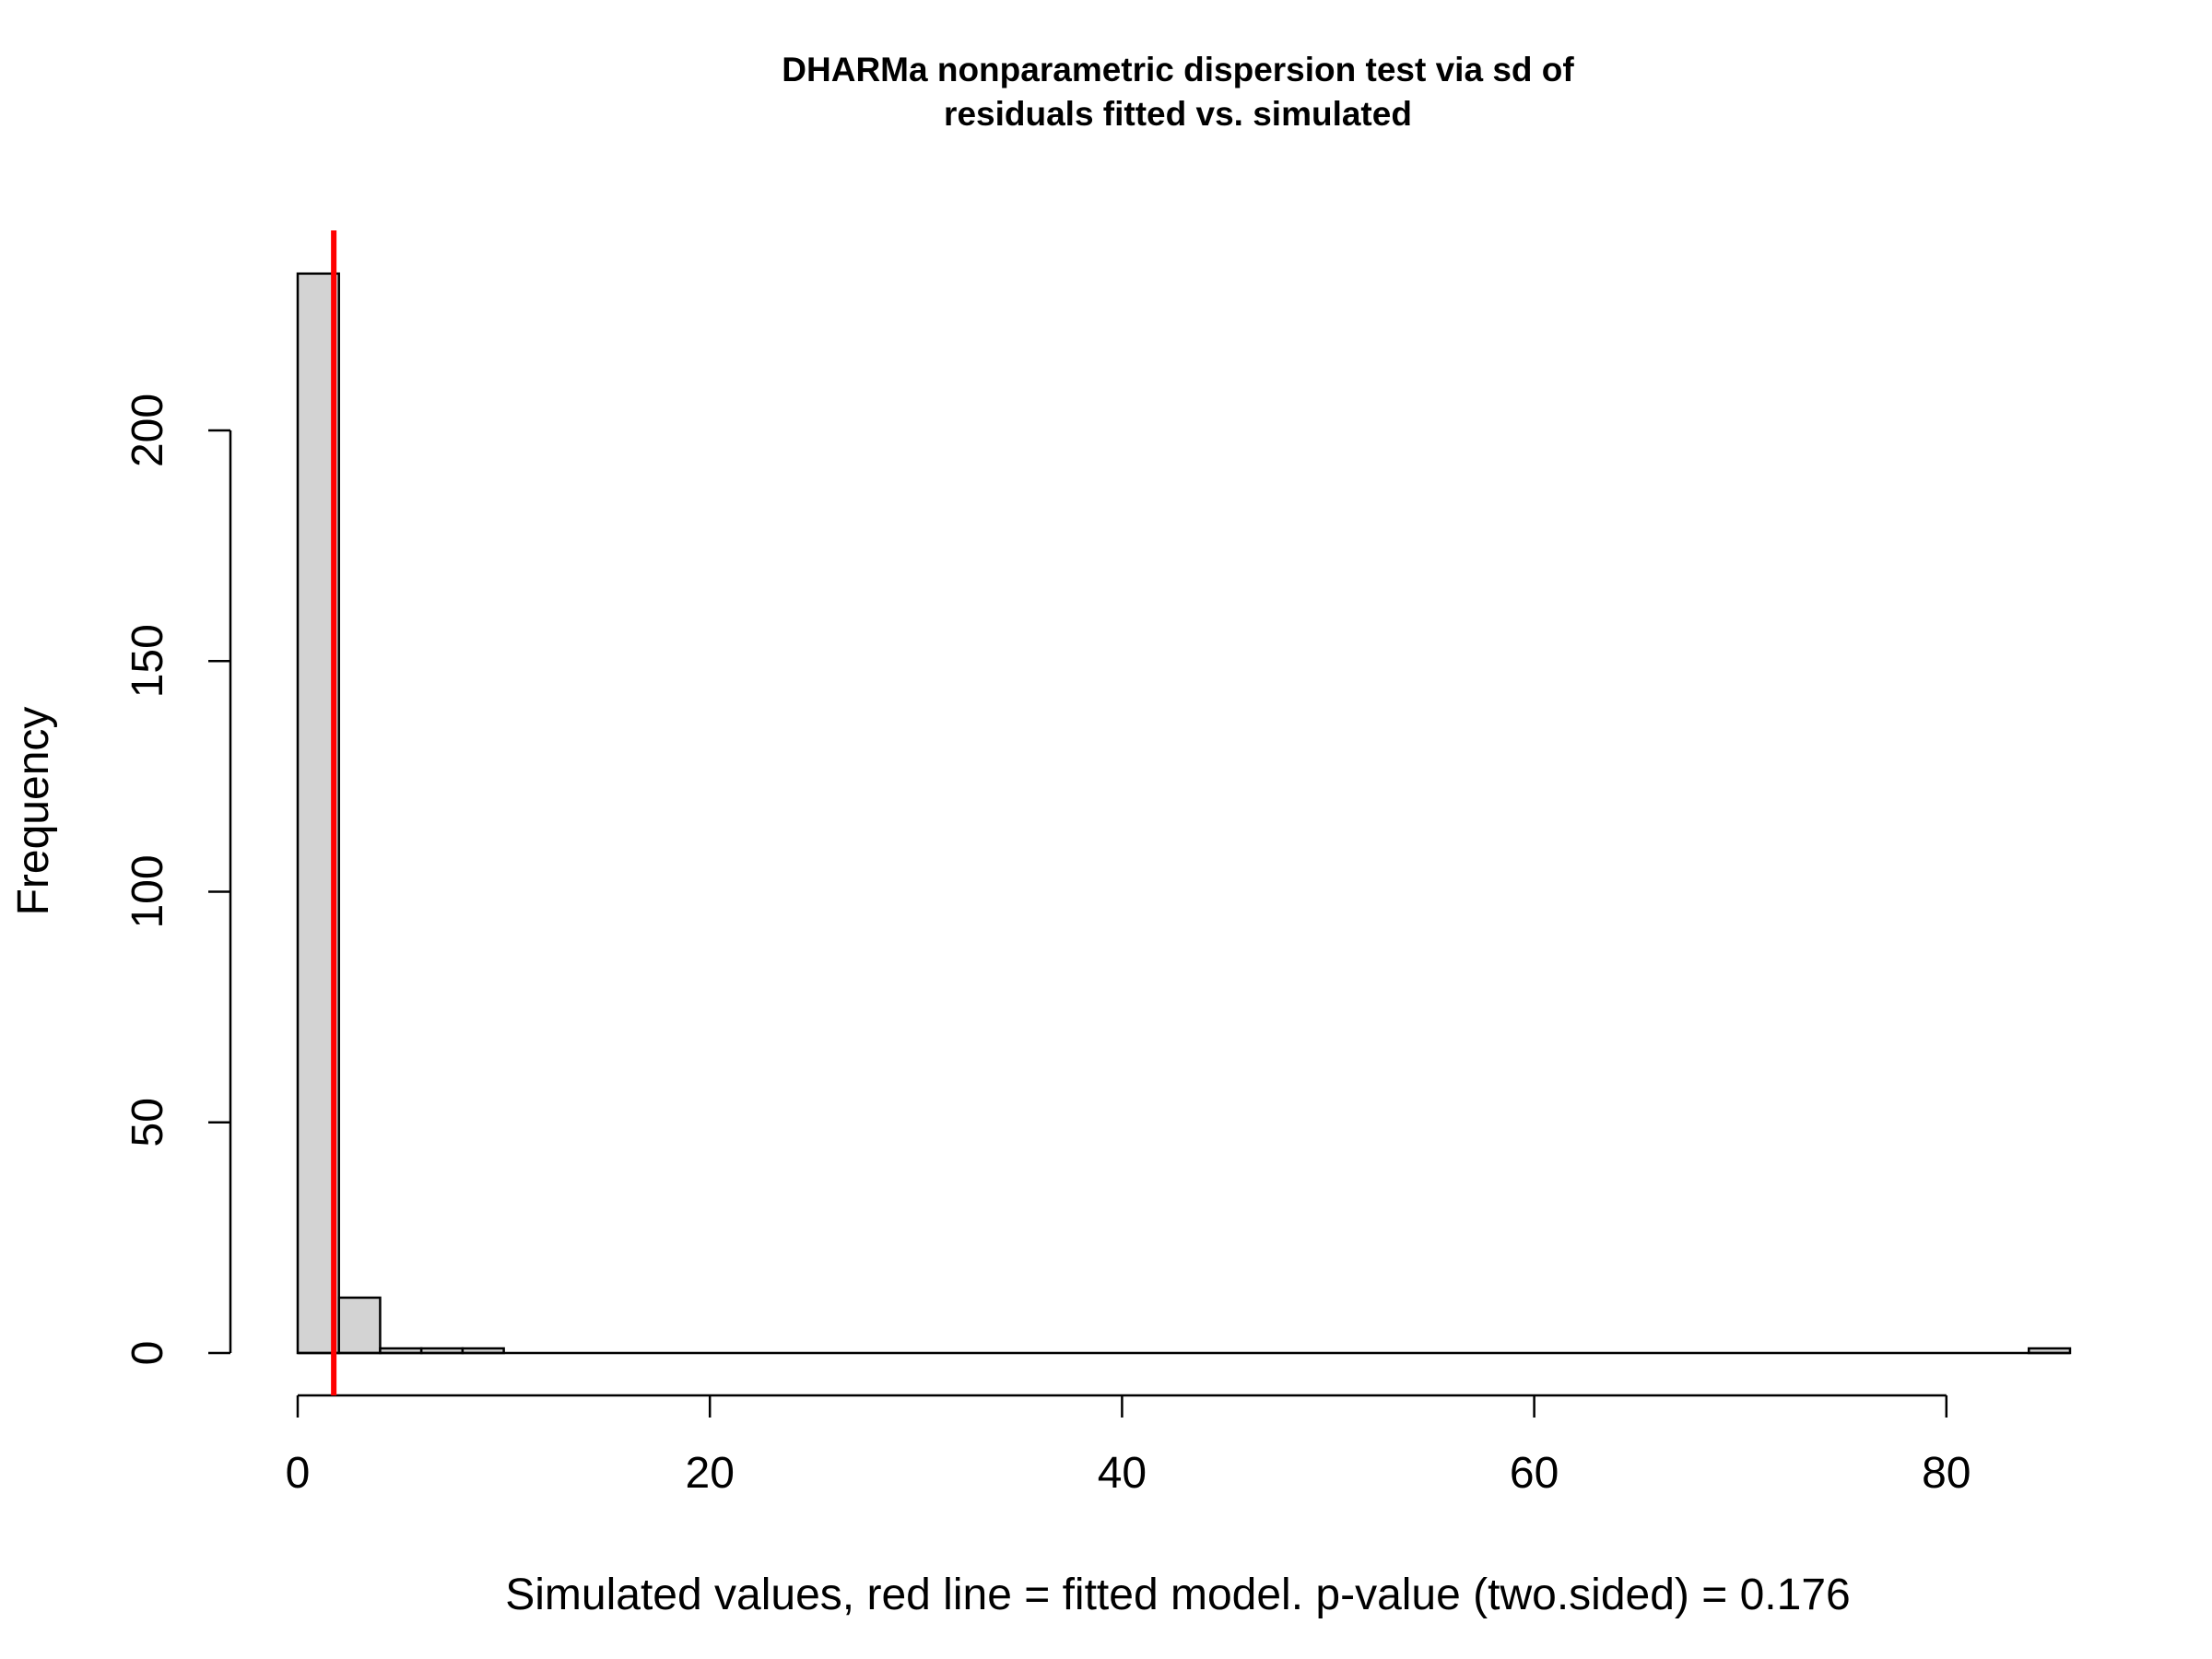 The image size is (2212, 1659). I want to click on x-tick-label: 80, so click(1946, 1473).